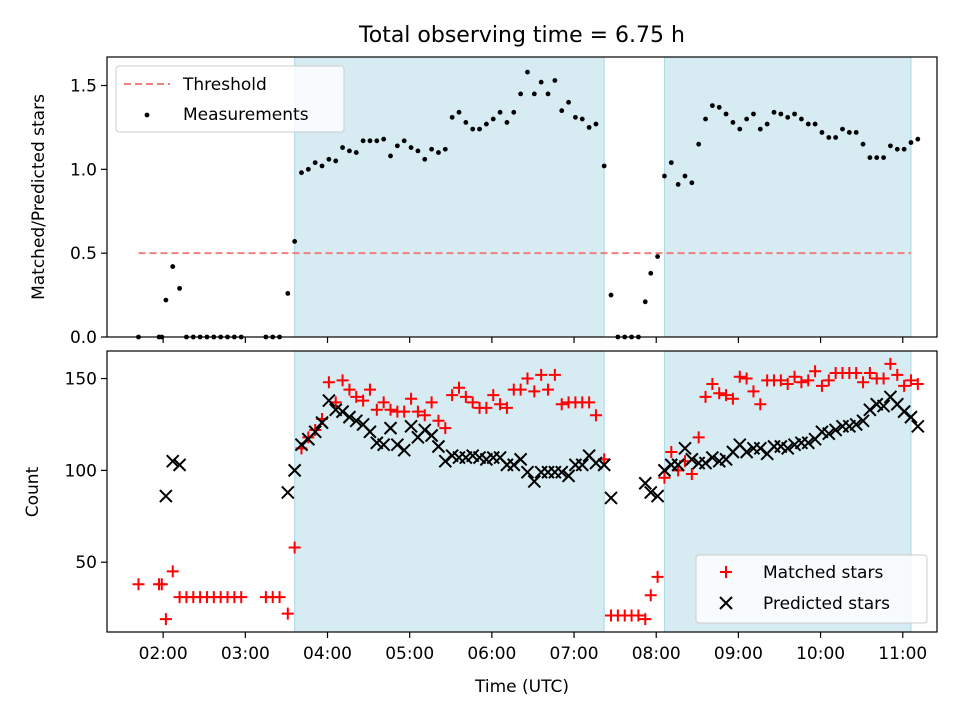 The width and height of the screenshot is (960, 720). I want to click on x-tick-label: 06:00, so click(491, 654).